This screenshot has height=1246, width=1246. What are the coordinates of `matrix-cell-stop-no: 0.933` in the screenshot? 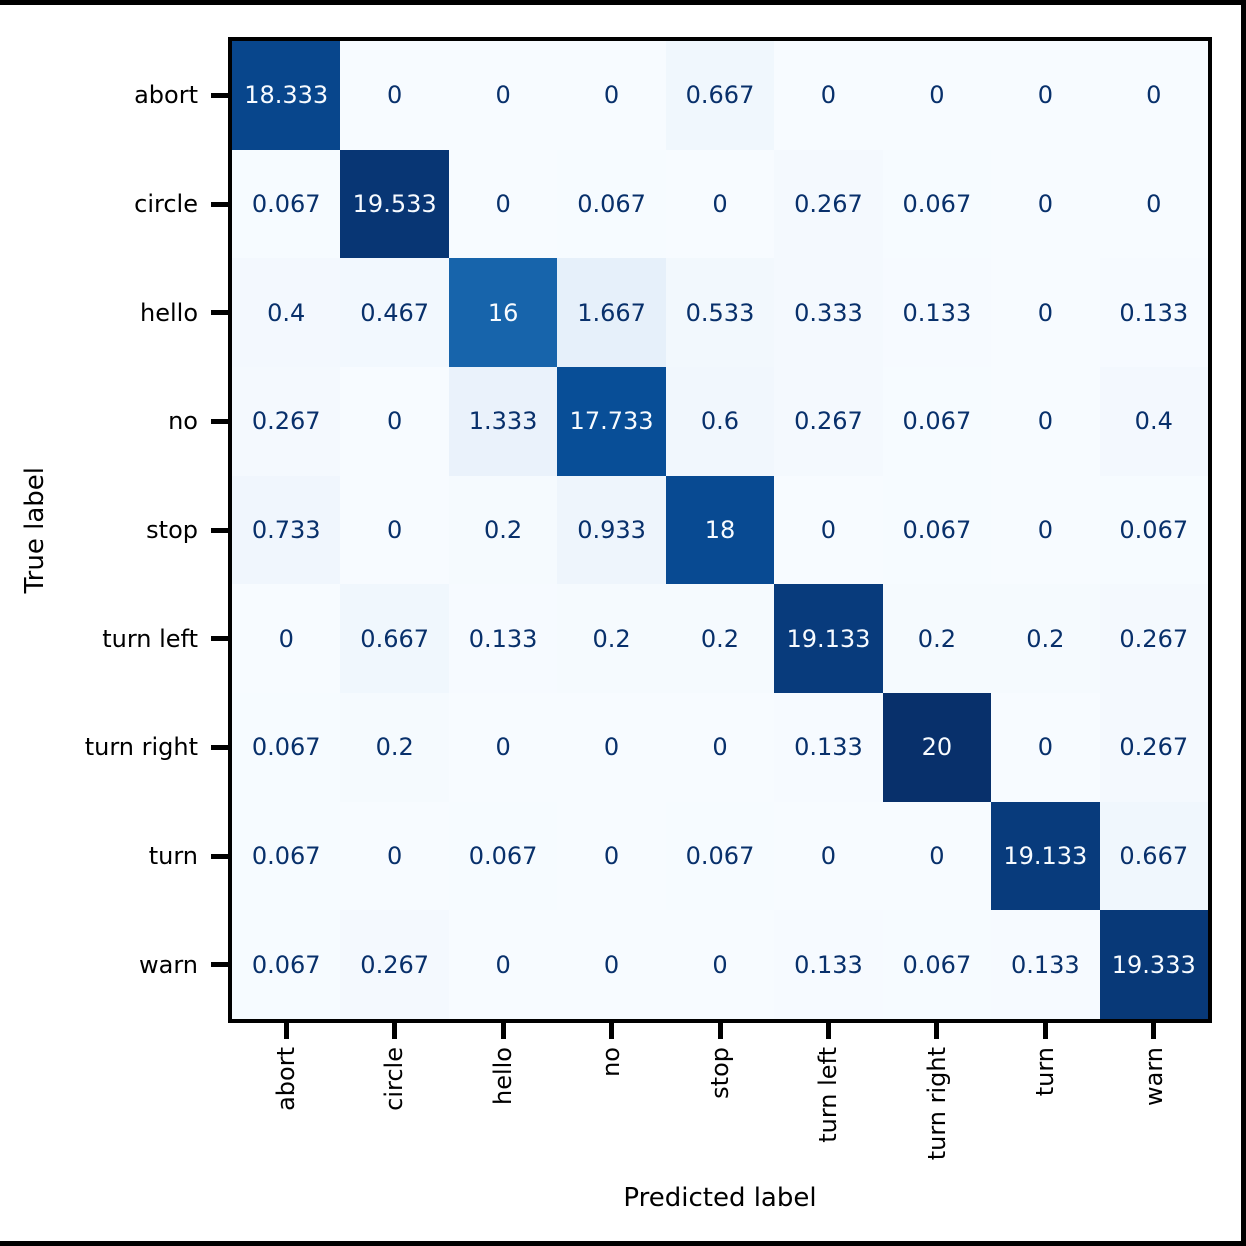 It's located at (611, 530).